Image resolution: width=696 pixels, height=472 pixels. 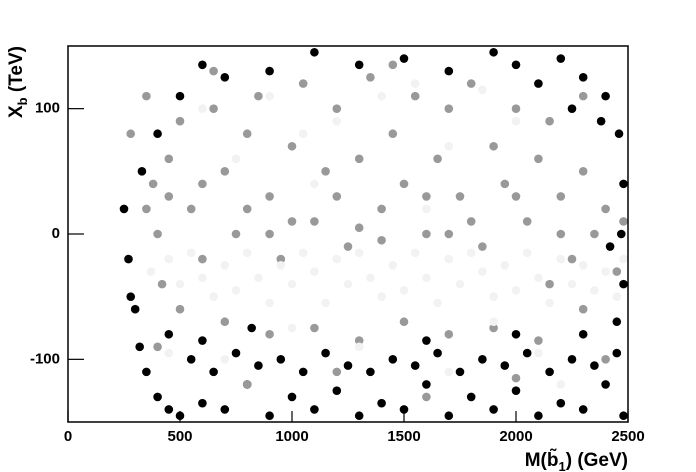 I want to click on x-tick-label: 1000, so click(x=291, y=436).